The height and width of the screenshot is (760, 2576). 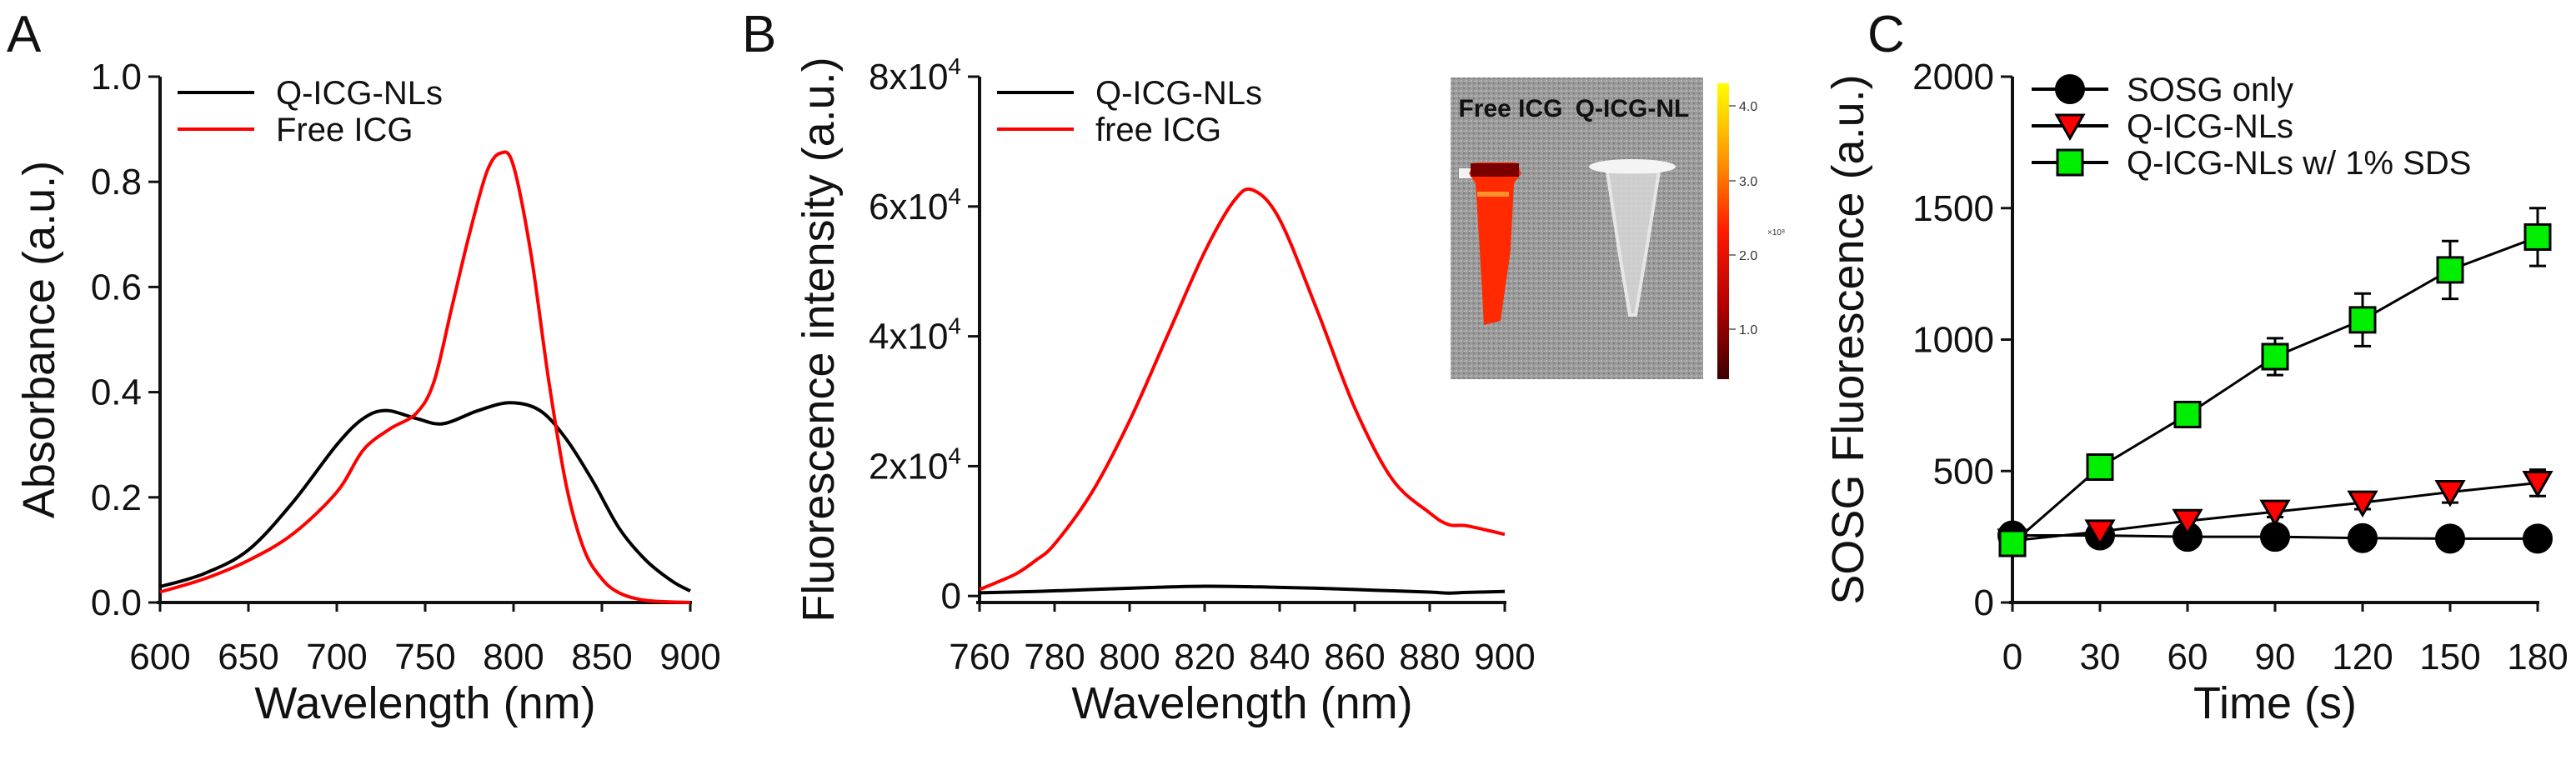 What do you see at coordinates (2299, 163) in the screenshot?
I see `legend-label: Q-ICG-NLs w/ 1% SDS` at bounding box center [2299, 163].